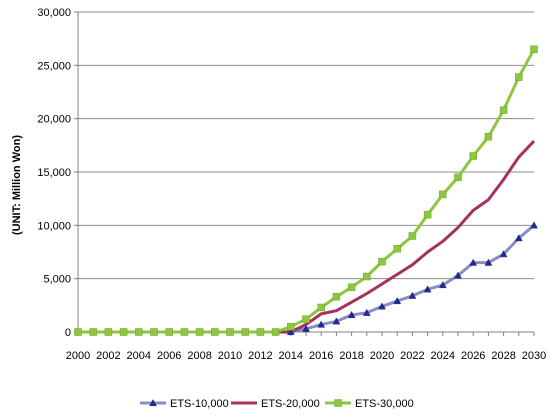 Image resolution: width=550 pixels, height=419 pixels. What do you see at coordinates (290, 404) in the screenshot?
I see `legend-label-2: ETS-20,000` at bounding box center [290, 404].